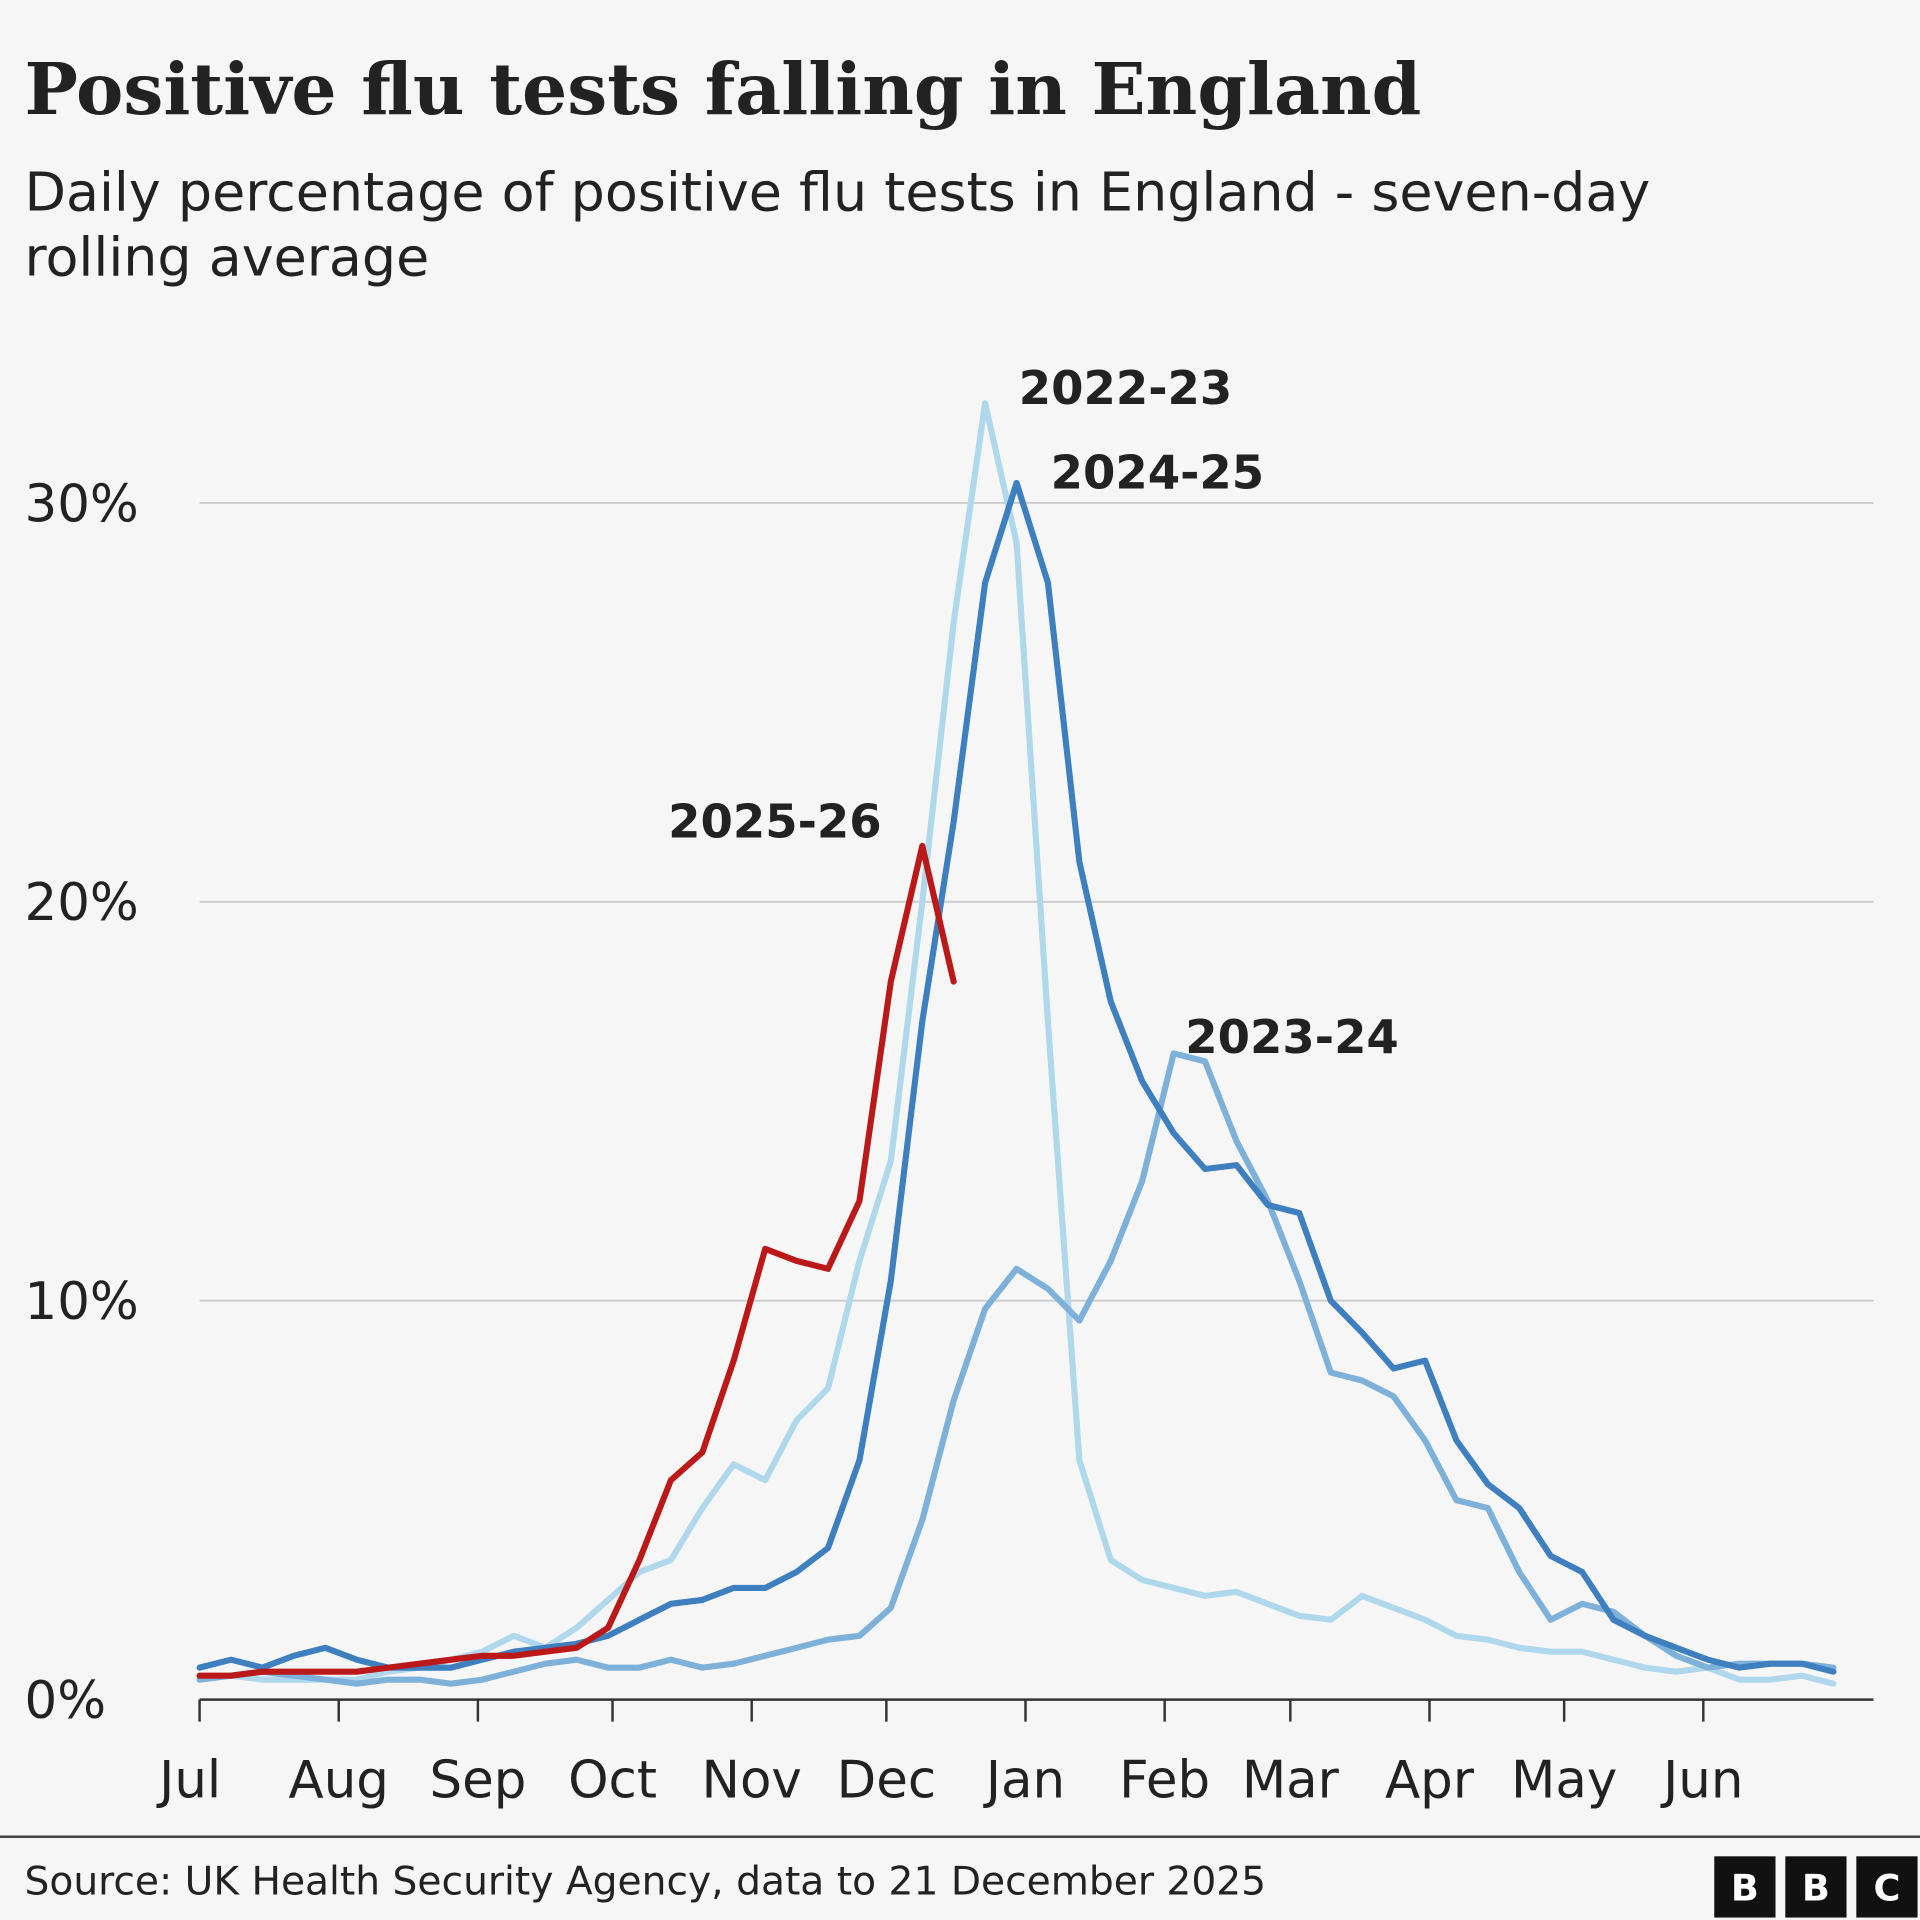 The image size is (1920, 1920). Describe the element at coordinates (722, 89) in the screenshot. I see `chart-title: Positive flu tests falling in England` at that location.